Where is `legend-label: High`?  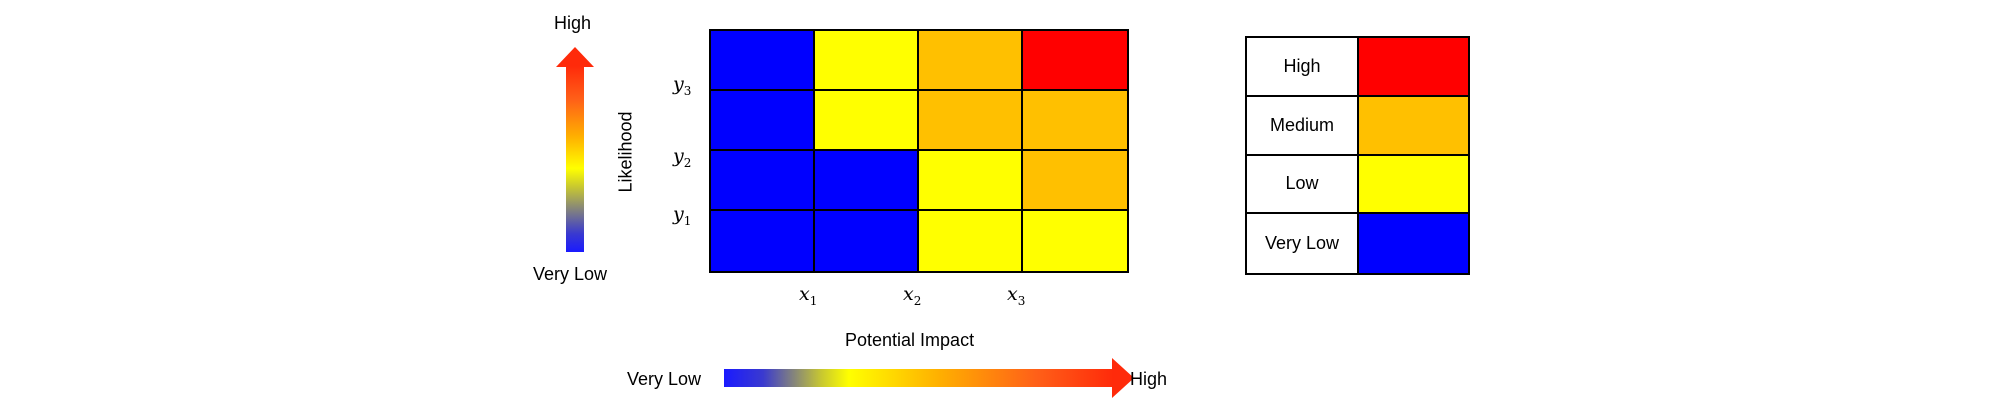
legend-label: High is located at coordinates (1303, 67).